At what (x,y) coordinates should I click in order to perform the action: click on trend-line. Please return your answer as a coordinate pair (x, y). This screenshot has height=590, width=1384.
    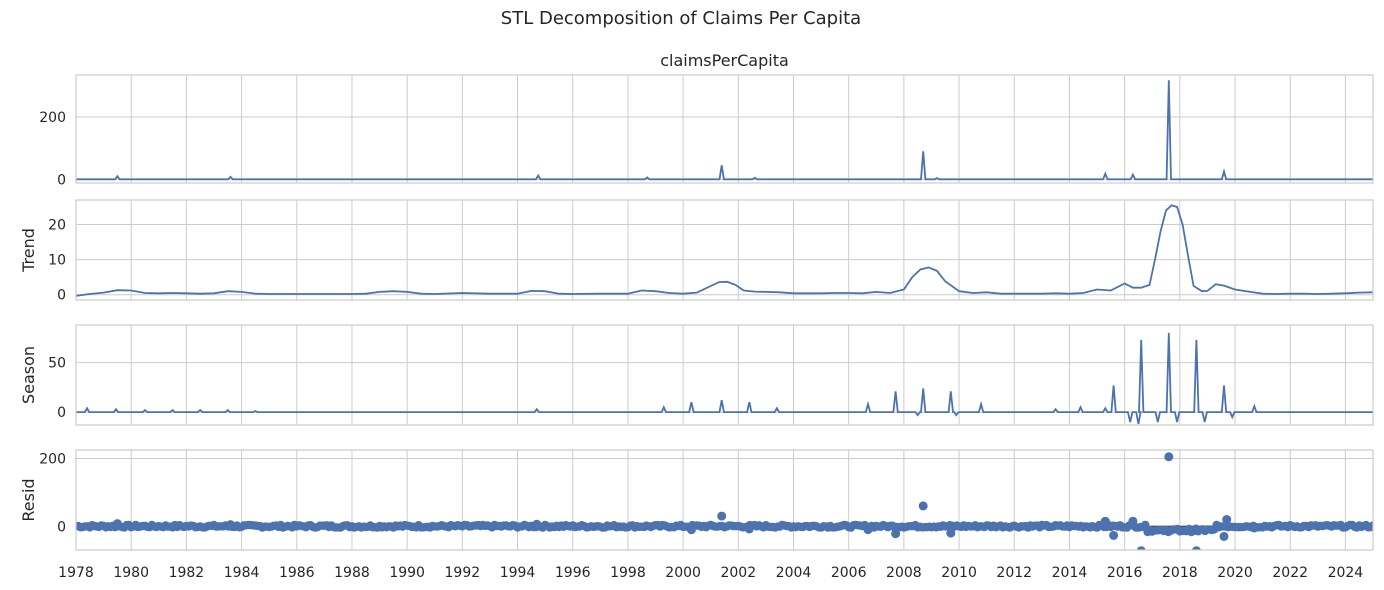
    Looking at the image, I should click on (724, 250).